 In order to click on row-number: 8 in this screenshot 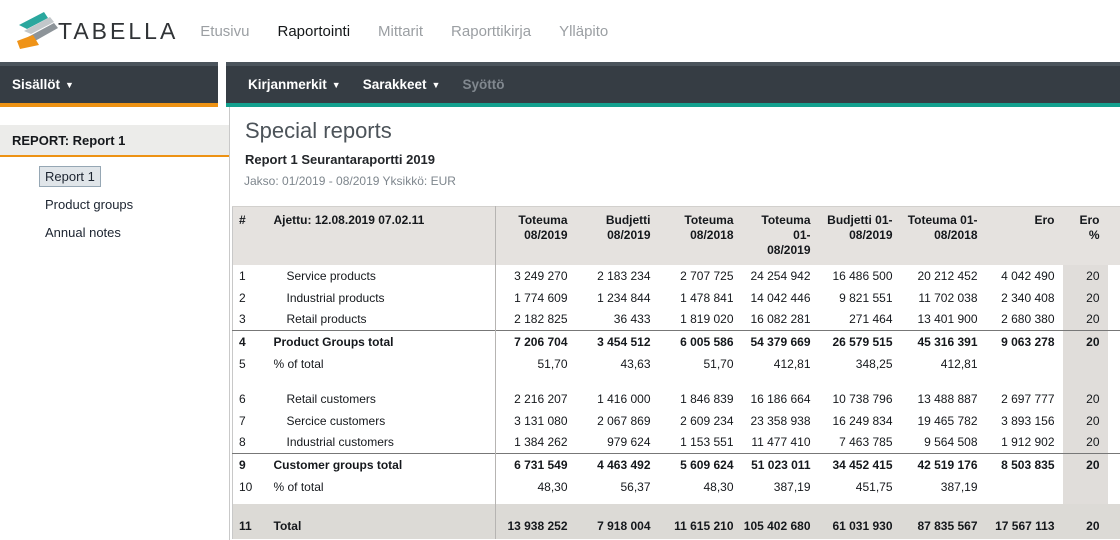, I will do `click(242, 442)`.